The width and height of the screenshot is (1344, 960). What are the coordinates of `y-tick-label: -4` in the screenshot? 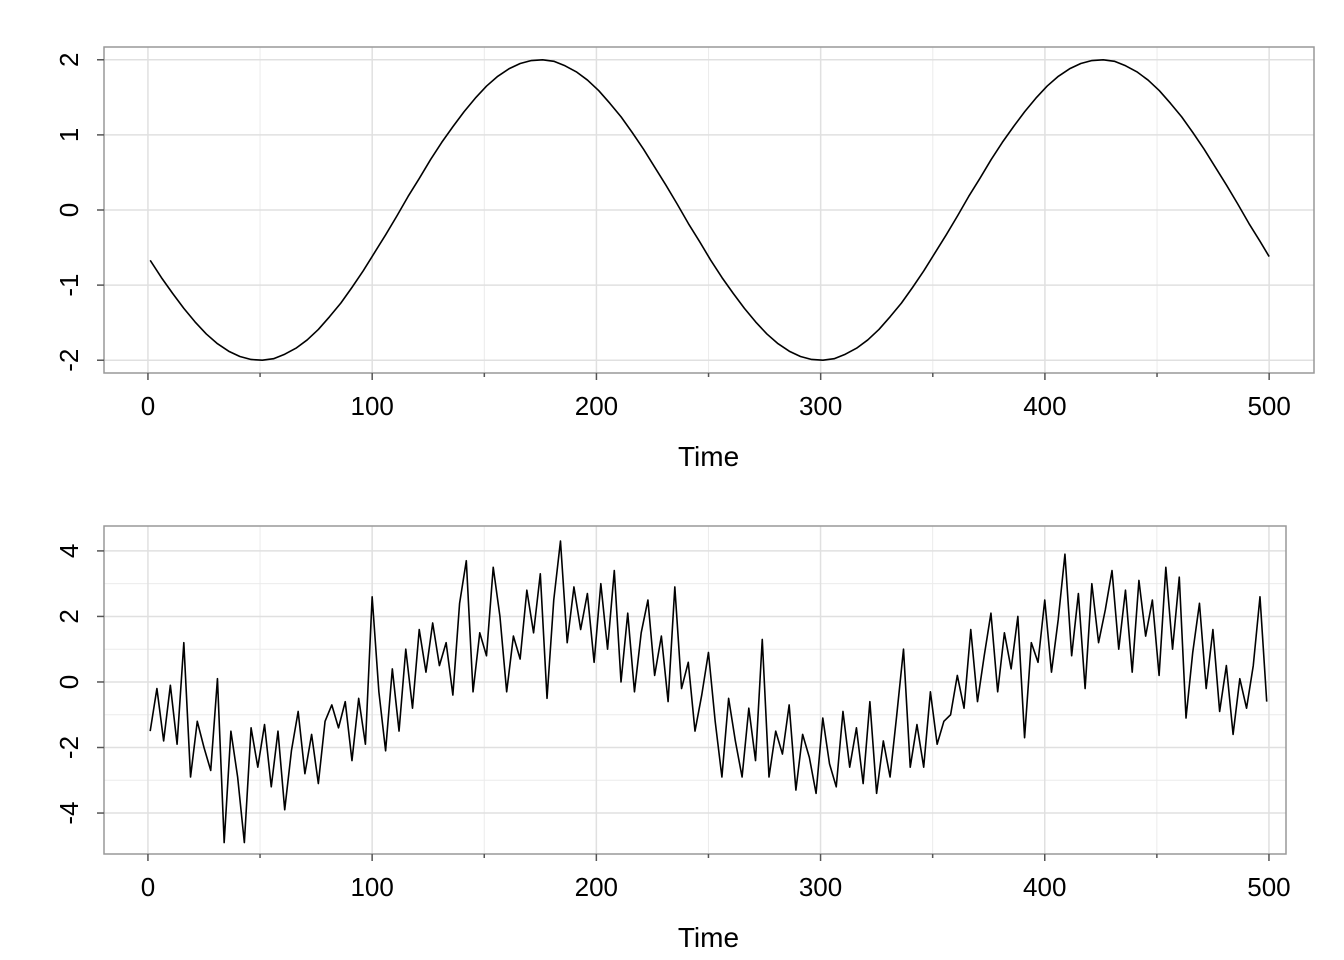 It's located at (69, 812).